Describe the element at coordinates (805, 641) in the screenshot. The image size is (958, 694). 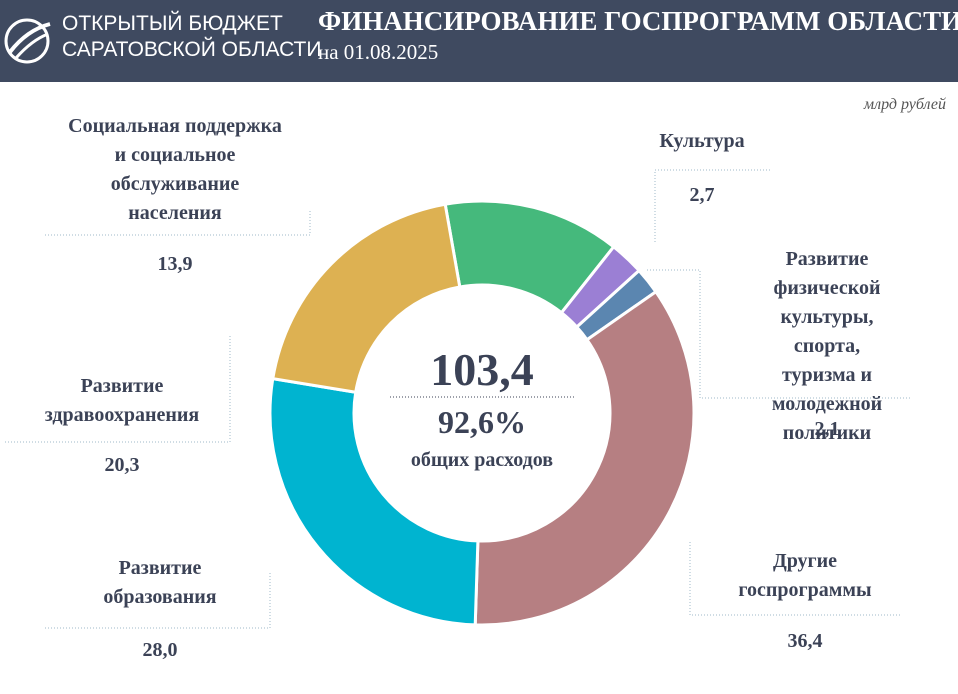
I see `value-label: 36,4` at that location.